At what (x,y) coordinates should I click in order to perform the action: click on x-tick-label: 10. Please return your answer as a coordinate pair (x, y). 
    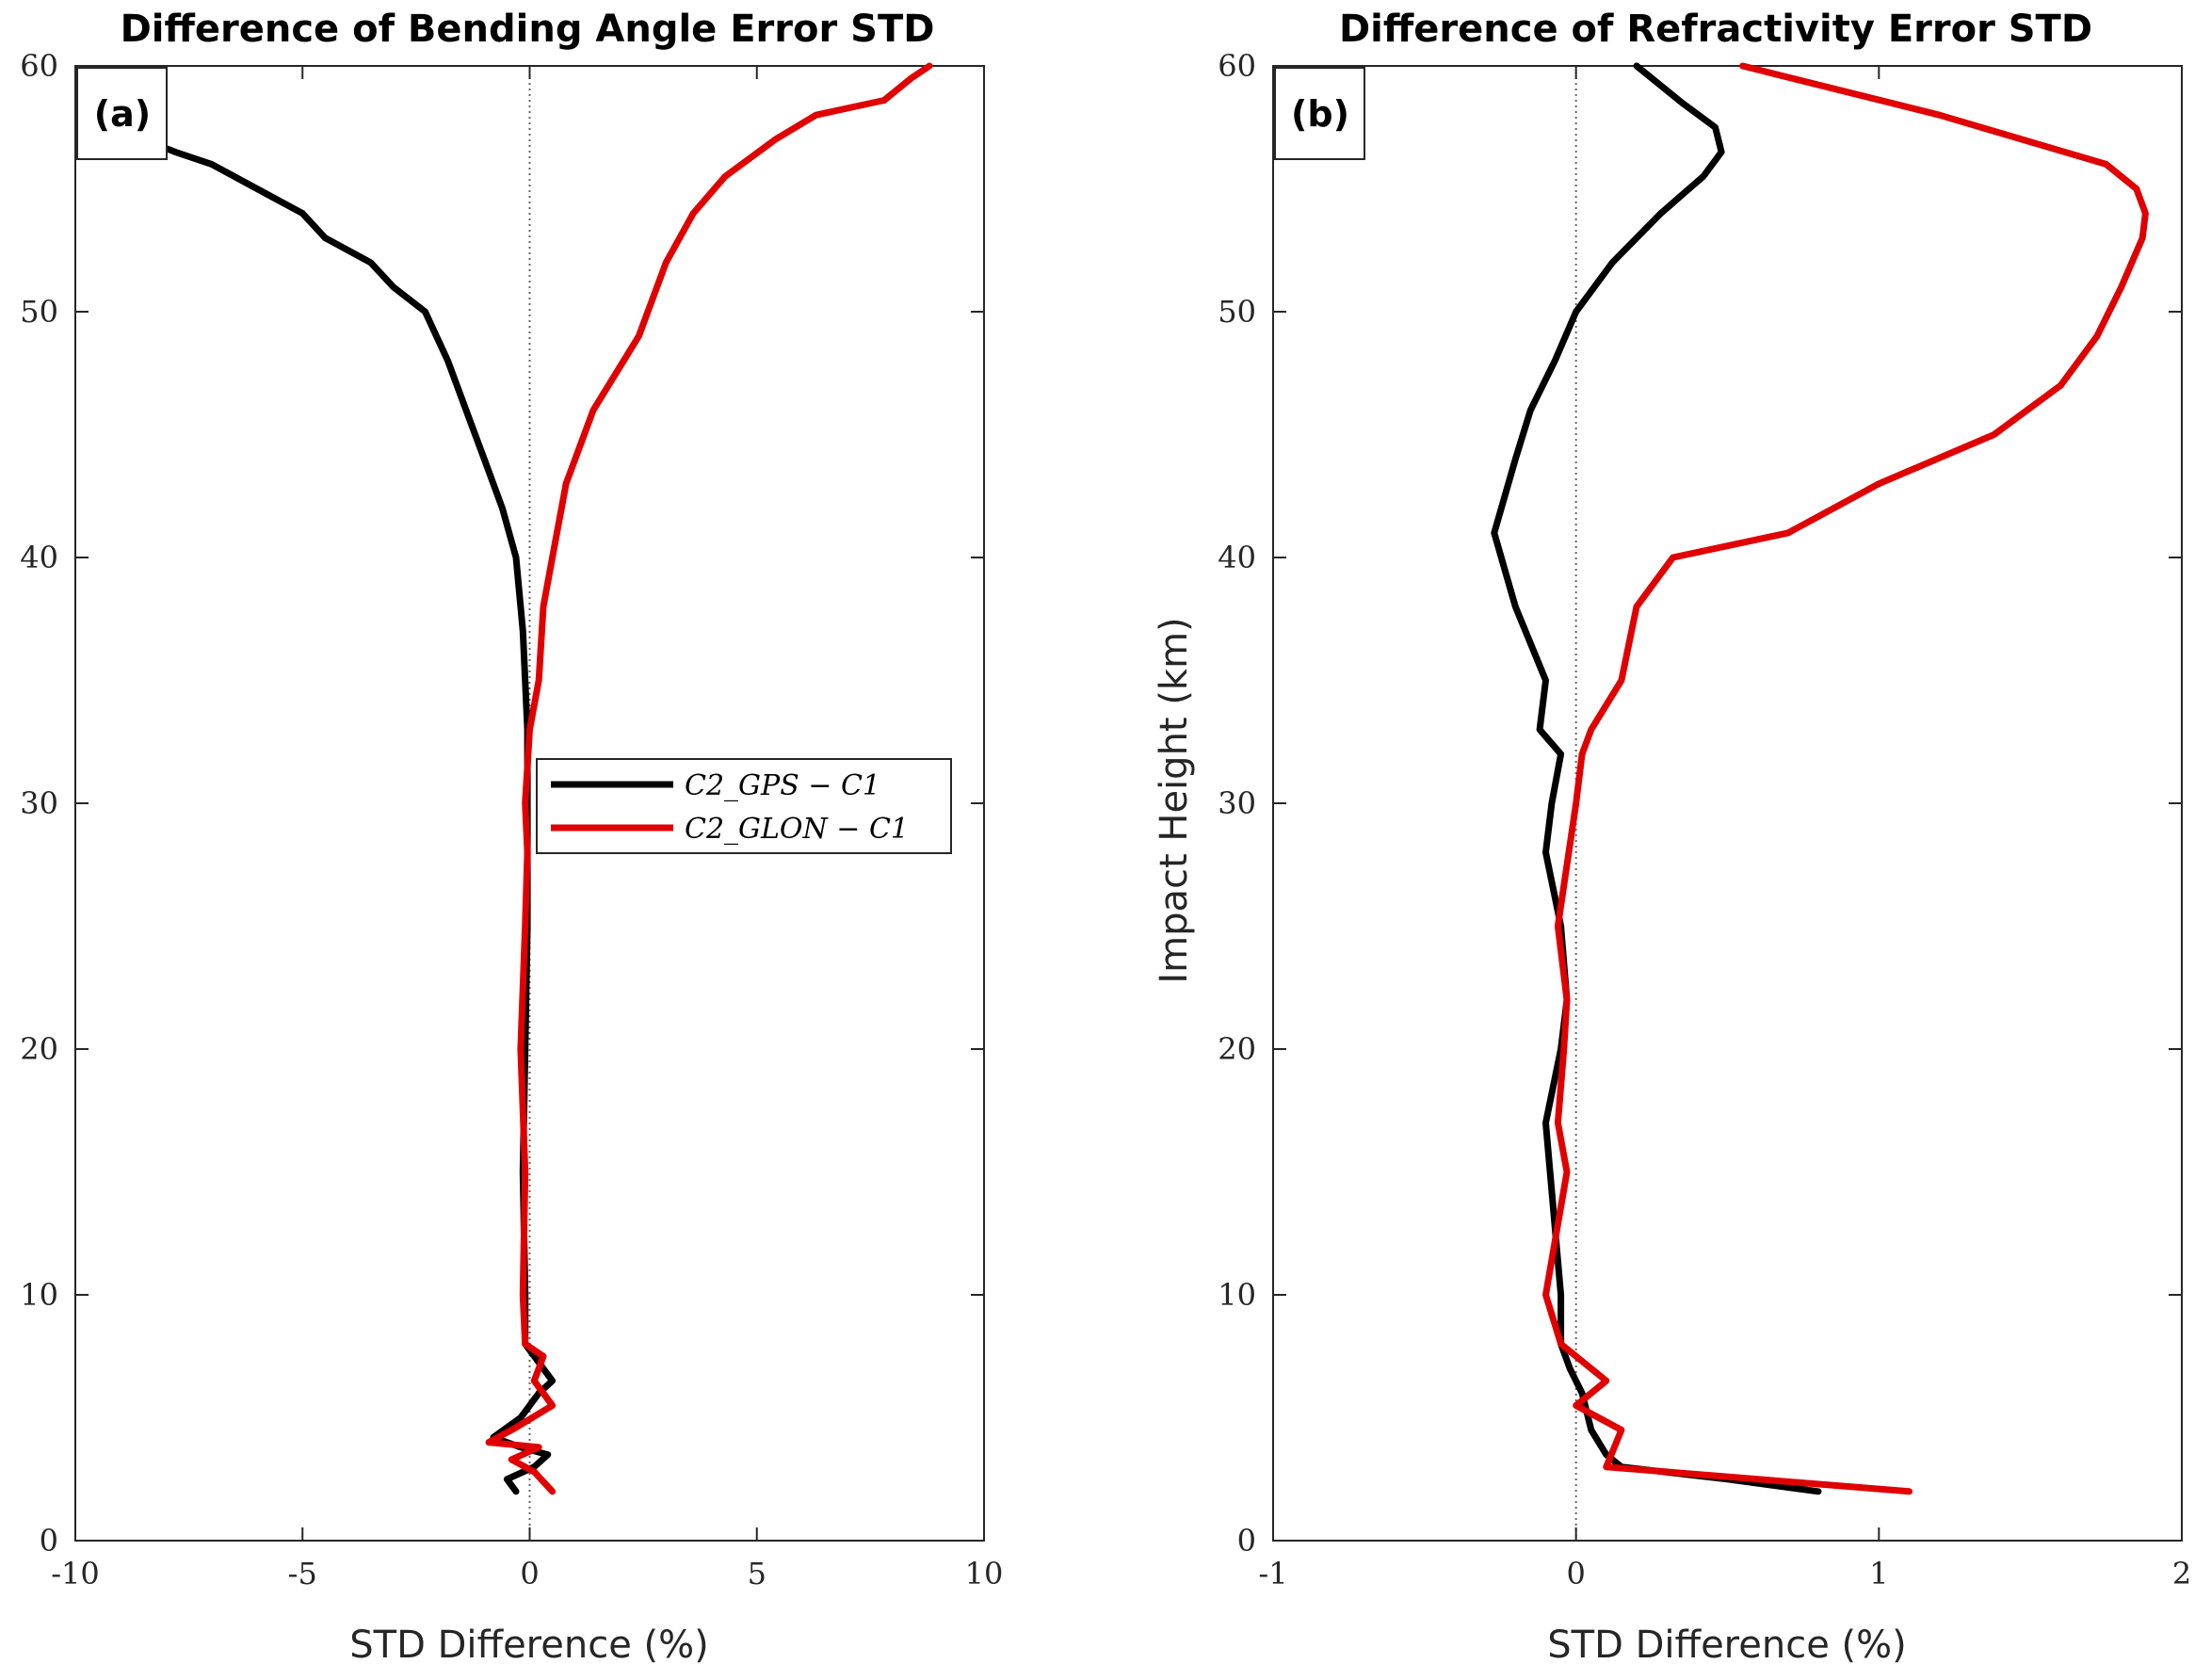
    Looking at the image, I should click on (984, 1573).